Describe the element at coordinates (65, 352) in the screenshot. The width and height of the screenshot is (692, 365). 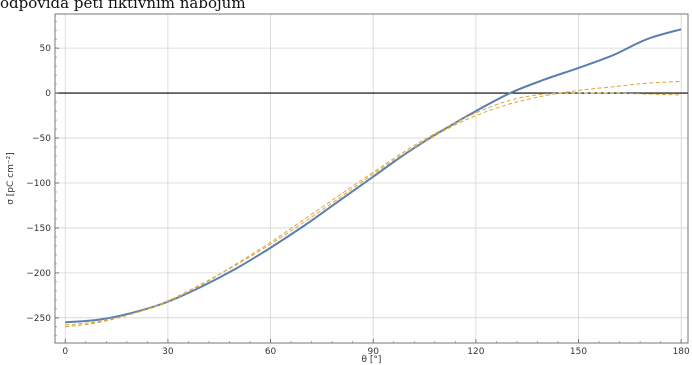
I see `x-tick-label: 0` at that location.